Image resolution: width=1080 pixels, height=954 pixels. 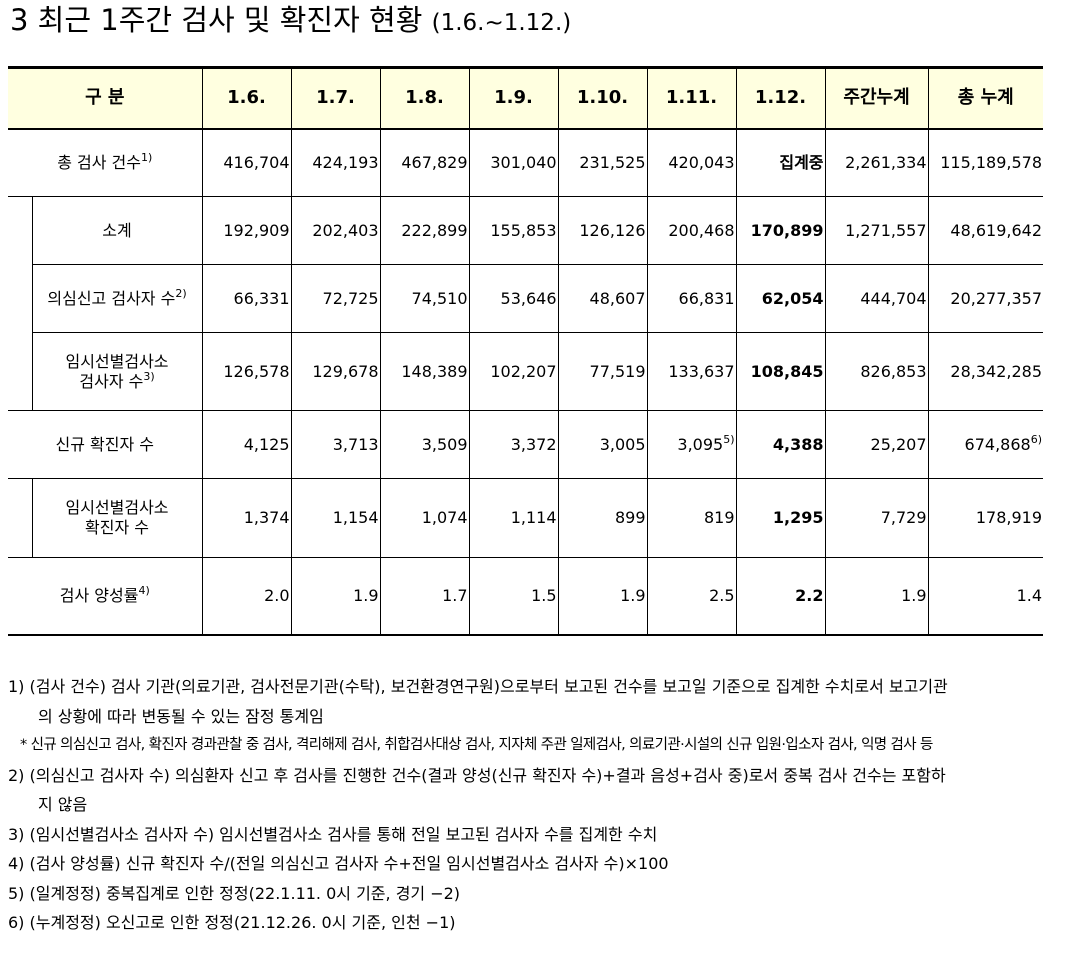 I want to click on table-cell: 28,342,285, so click(x=986, y=371).